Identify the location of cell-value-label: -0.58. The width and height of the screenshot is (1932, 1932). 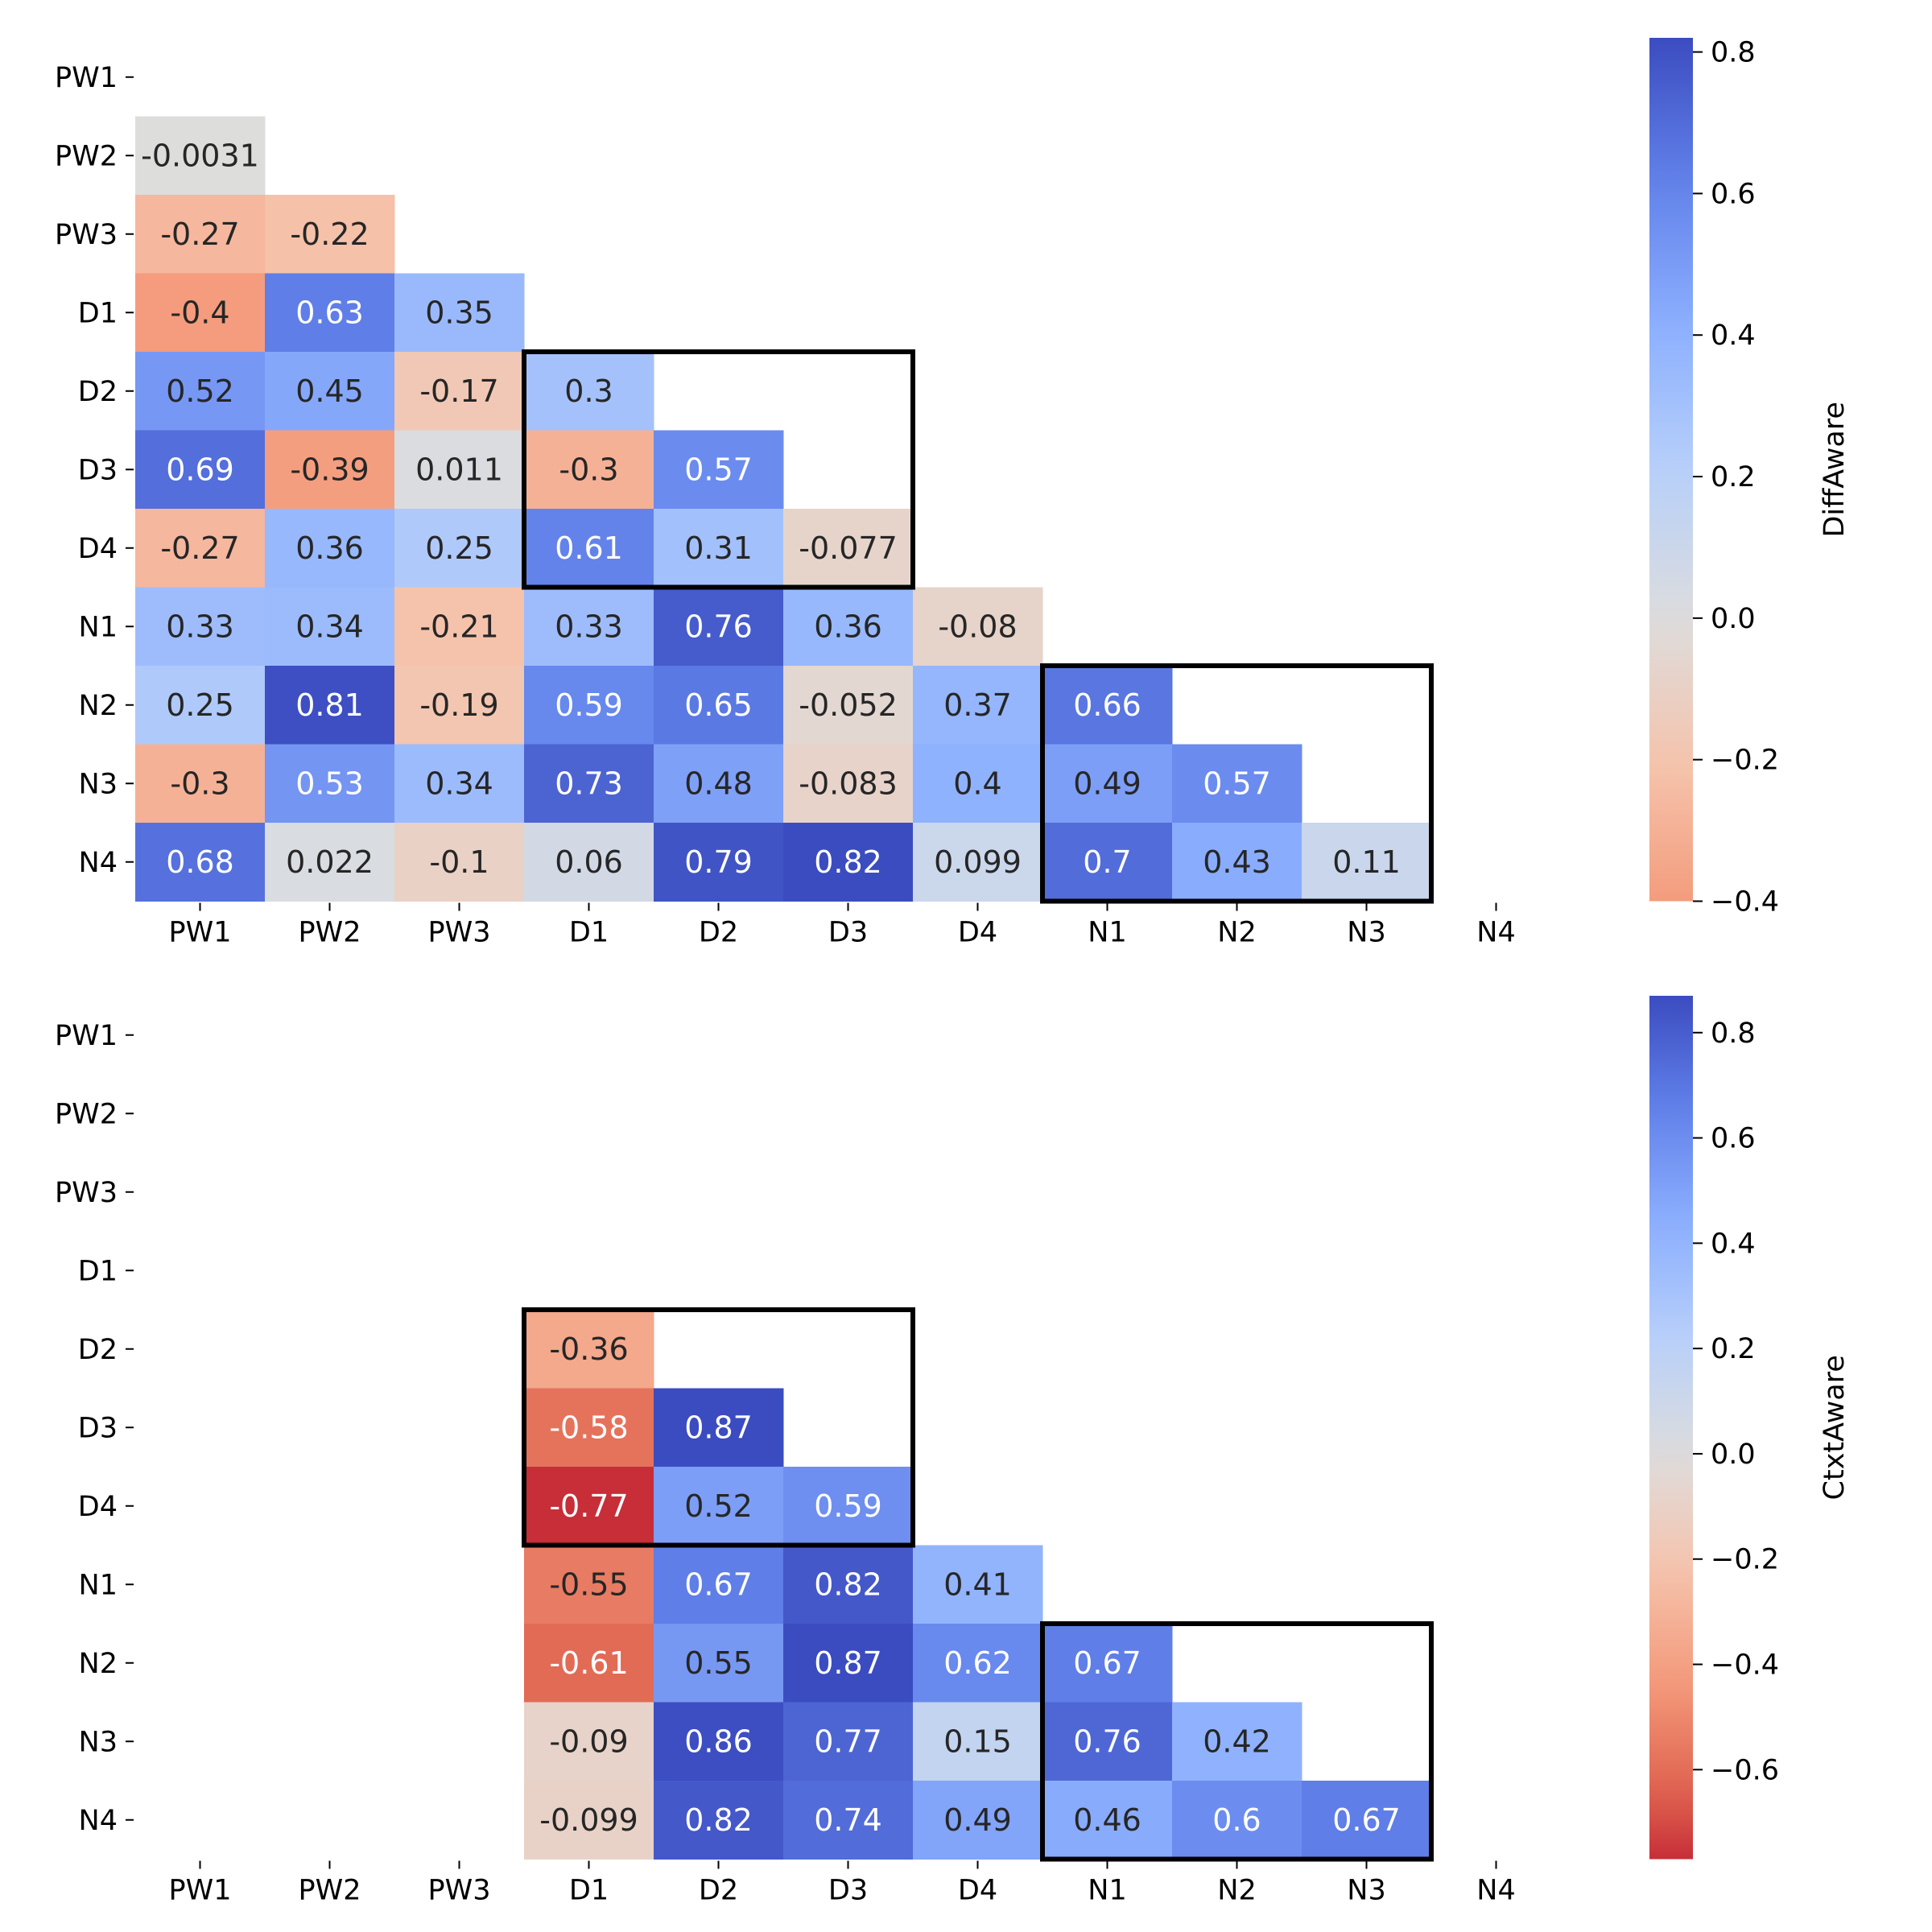
(588, 1427).